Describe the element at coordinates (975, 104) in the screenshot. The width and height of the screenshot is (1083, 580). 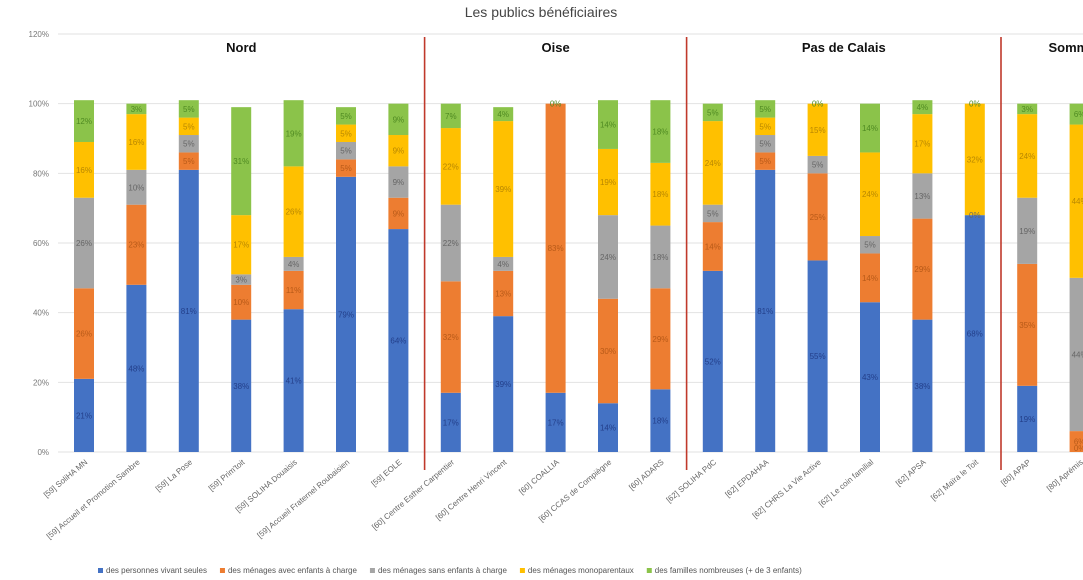
I see `data-label: 0%` at that location.